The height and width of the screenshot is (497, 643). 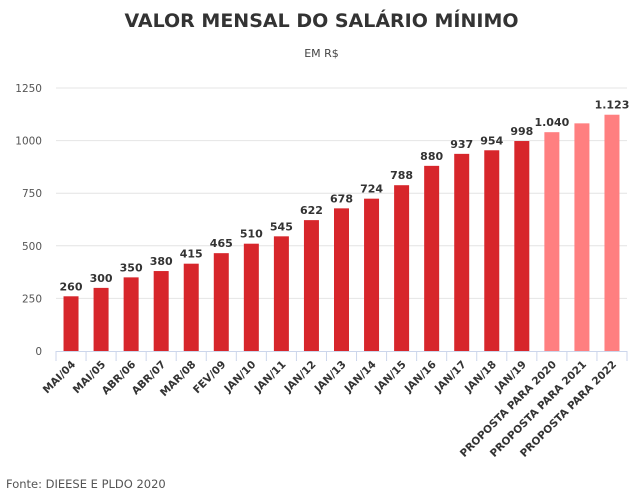 What do you see at coordinates (32, 247) in the screenshot?
I see `y-tick-label: 500` at bounding box center [32, 247].